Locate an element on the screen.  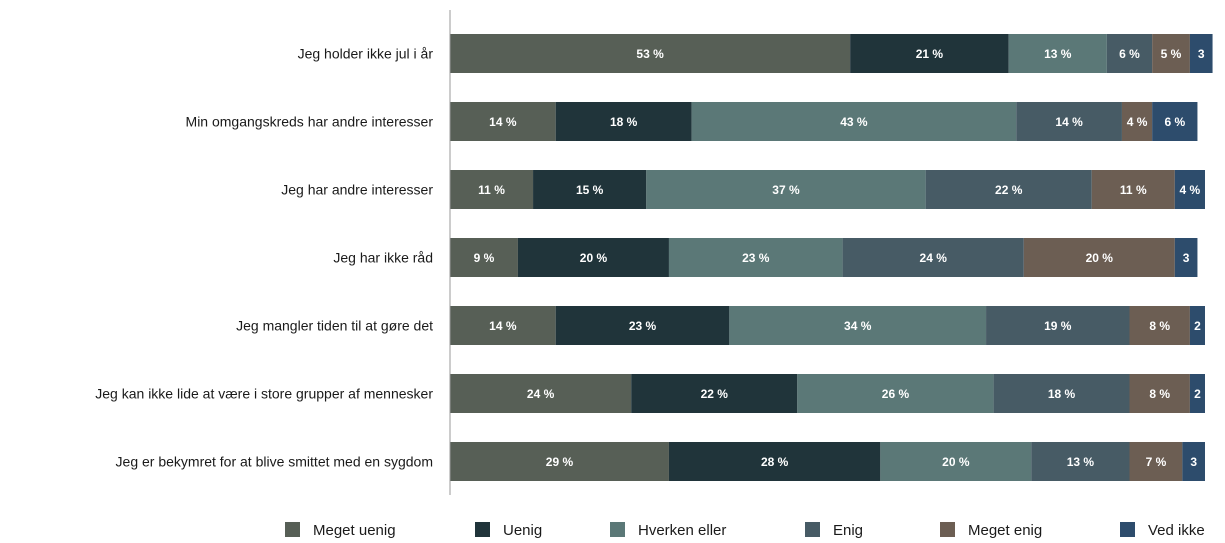
category-label: Jeg har ikke råd is located at coordinates (383, 258).